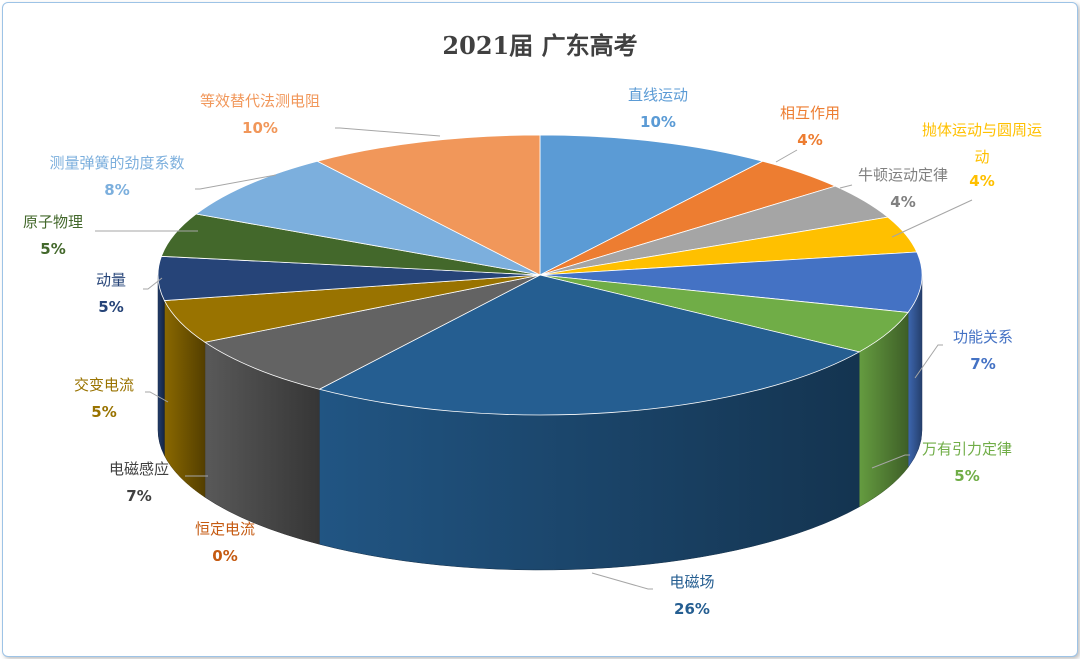 This screenshot has height=659, width=1080. What do you see at coordinates (809, 140) in the screenshot?
I see `data-label-value-slice-1: 4%` at bounding box center [809, 140].